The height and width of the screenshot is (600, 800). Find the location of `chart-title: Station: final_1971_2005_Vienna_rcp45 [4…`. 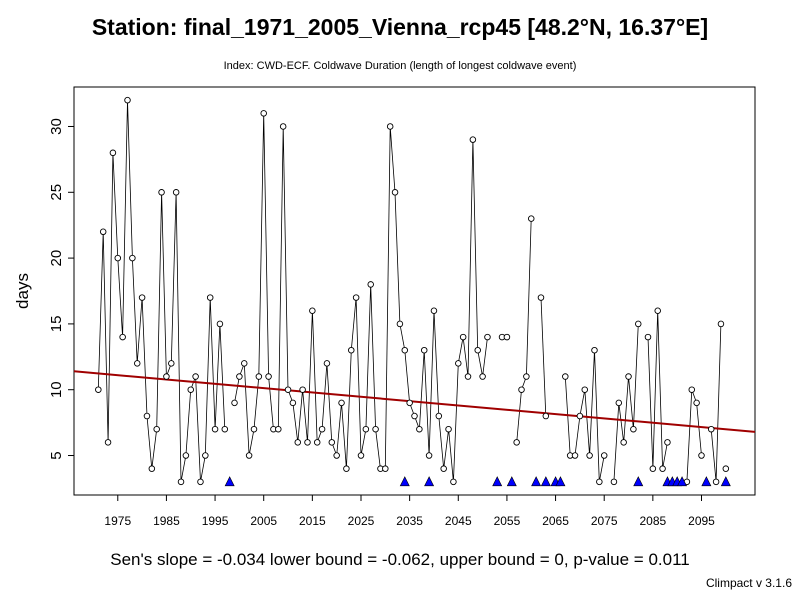

chart-title: Station: final_1971_2005_Vienna_rcp45 [4… is located at coordinates (400, 27).